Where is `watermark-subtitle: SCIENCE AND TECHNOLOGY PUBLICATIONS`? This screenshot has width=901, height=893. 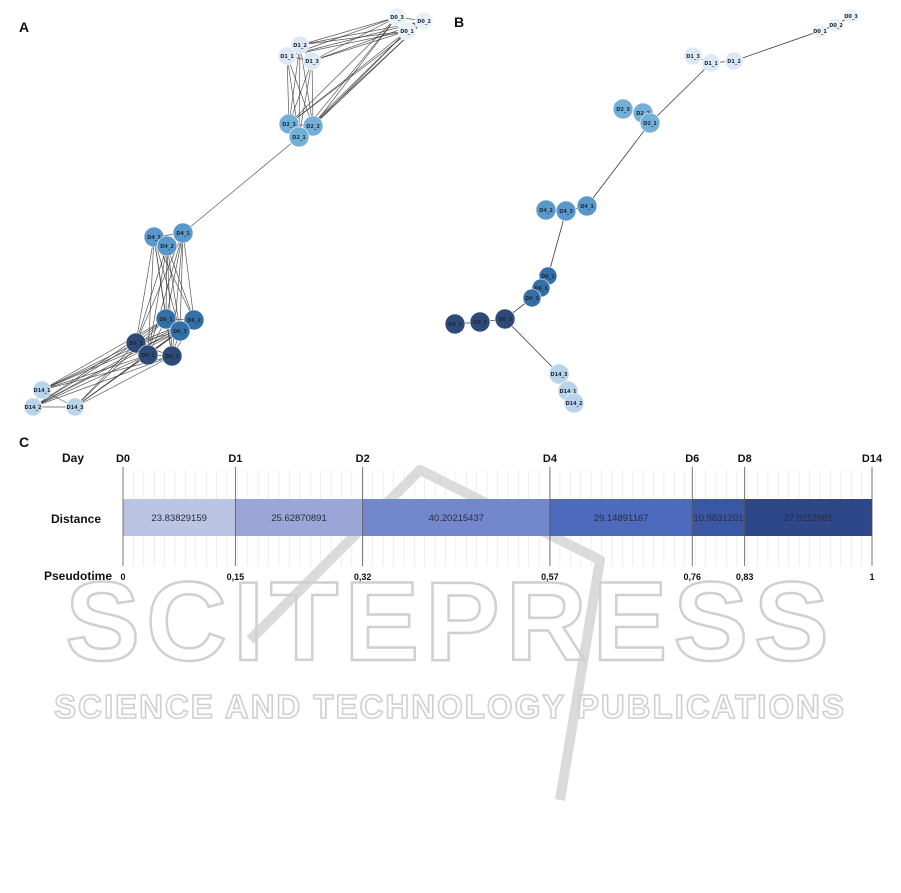 watermark-subtitle: SCIENCE AND TECHNOLOGY PUBLICATIONS is located at coordinates (450, 706).